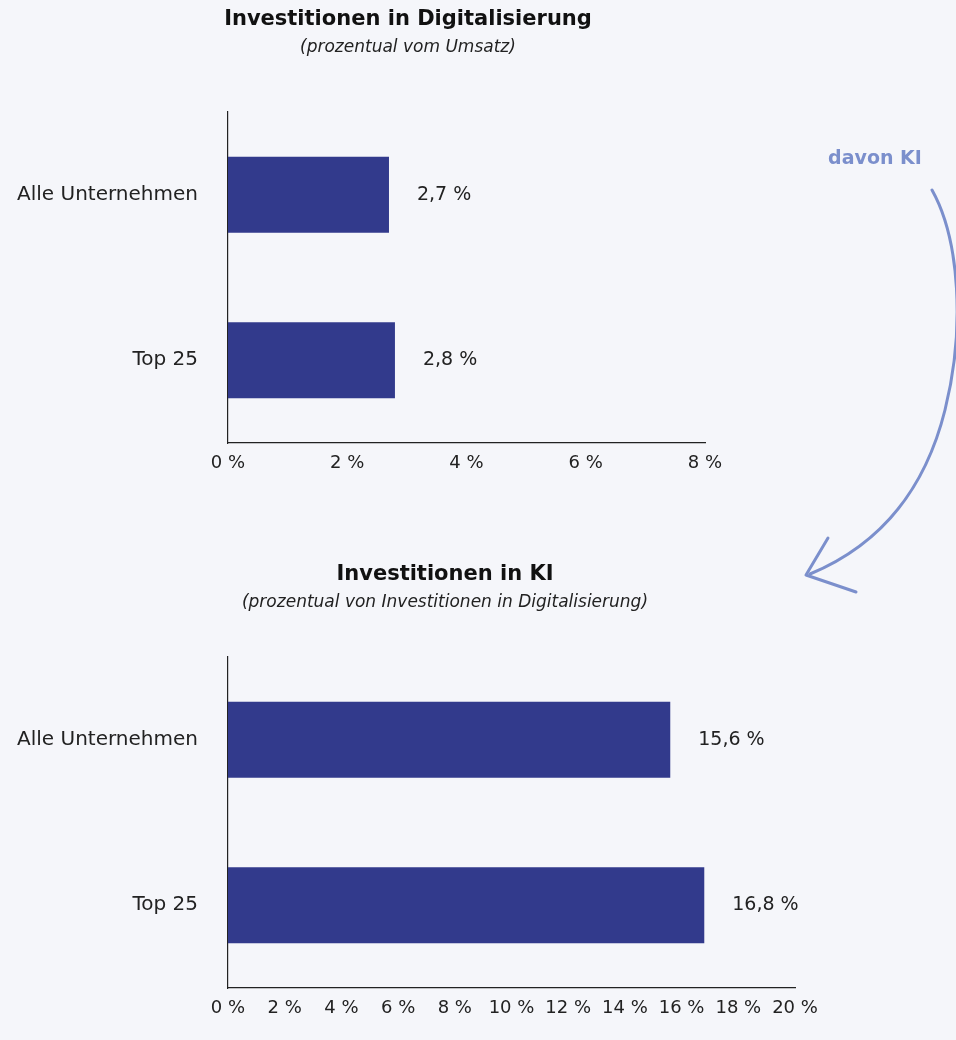 The image size is (956, 1040). I want to click on chart-title: Investitionen in Digitalisierung, so click(408, 18).